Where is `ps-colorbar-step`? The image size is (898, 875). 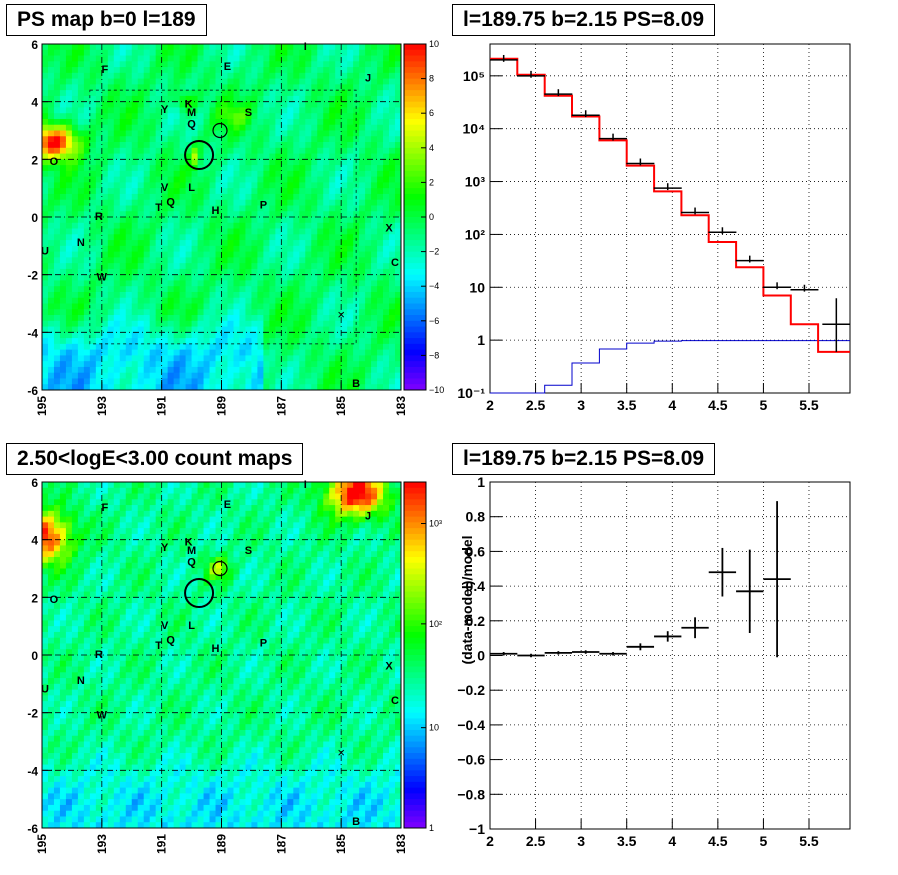
ps-colorbar-step is located at coordinates (415, 76).